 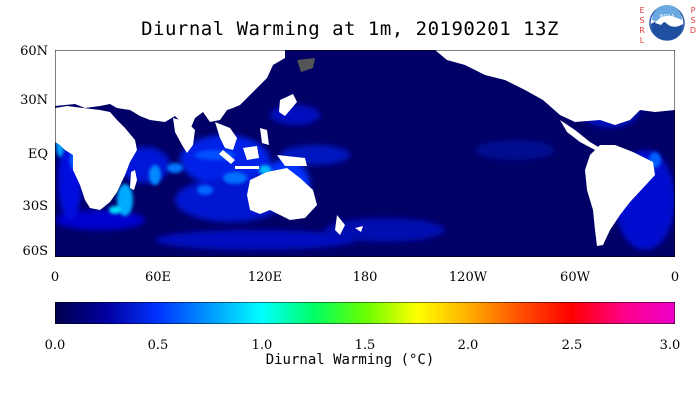 I want to click on lat-label-60s: 60S, so click(x=35, y=251).